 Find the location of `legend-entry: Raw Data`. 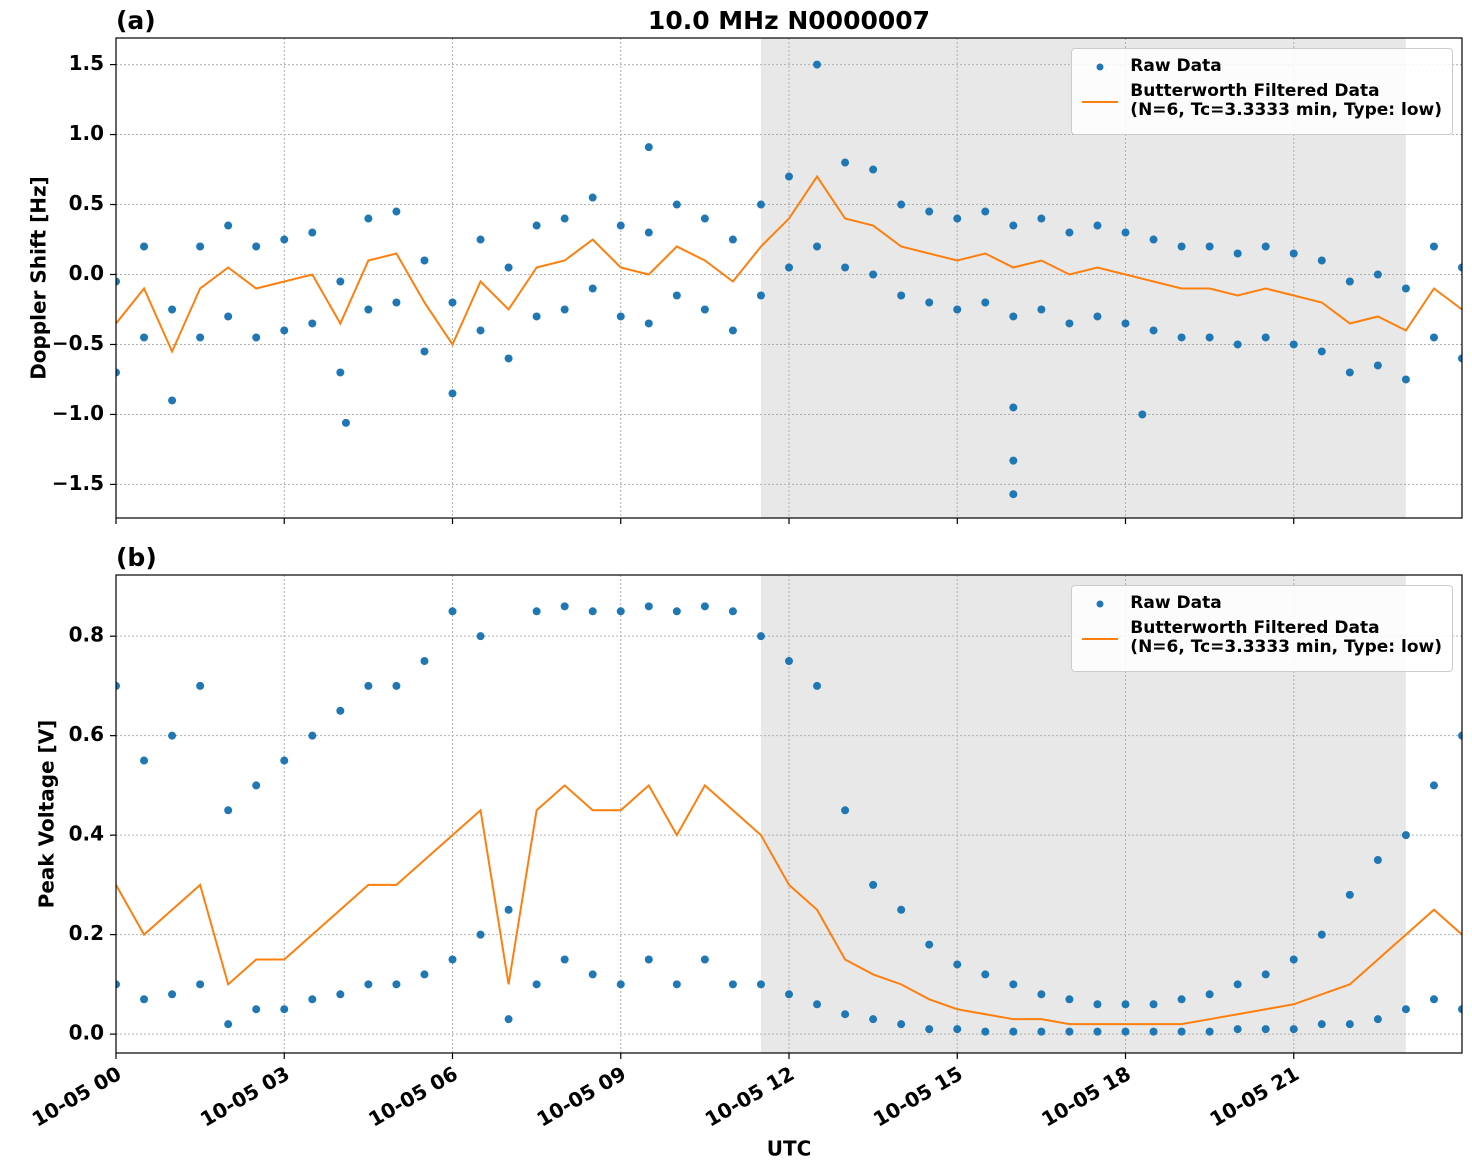

legend-entry: Raw Data is located at coordinates (1261, 603).